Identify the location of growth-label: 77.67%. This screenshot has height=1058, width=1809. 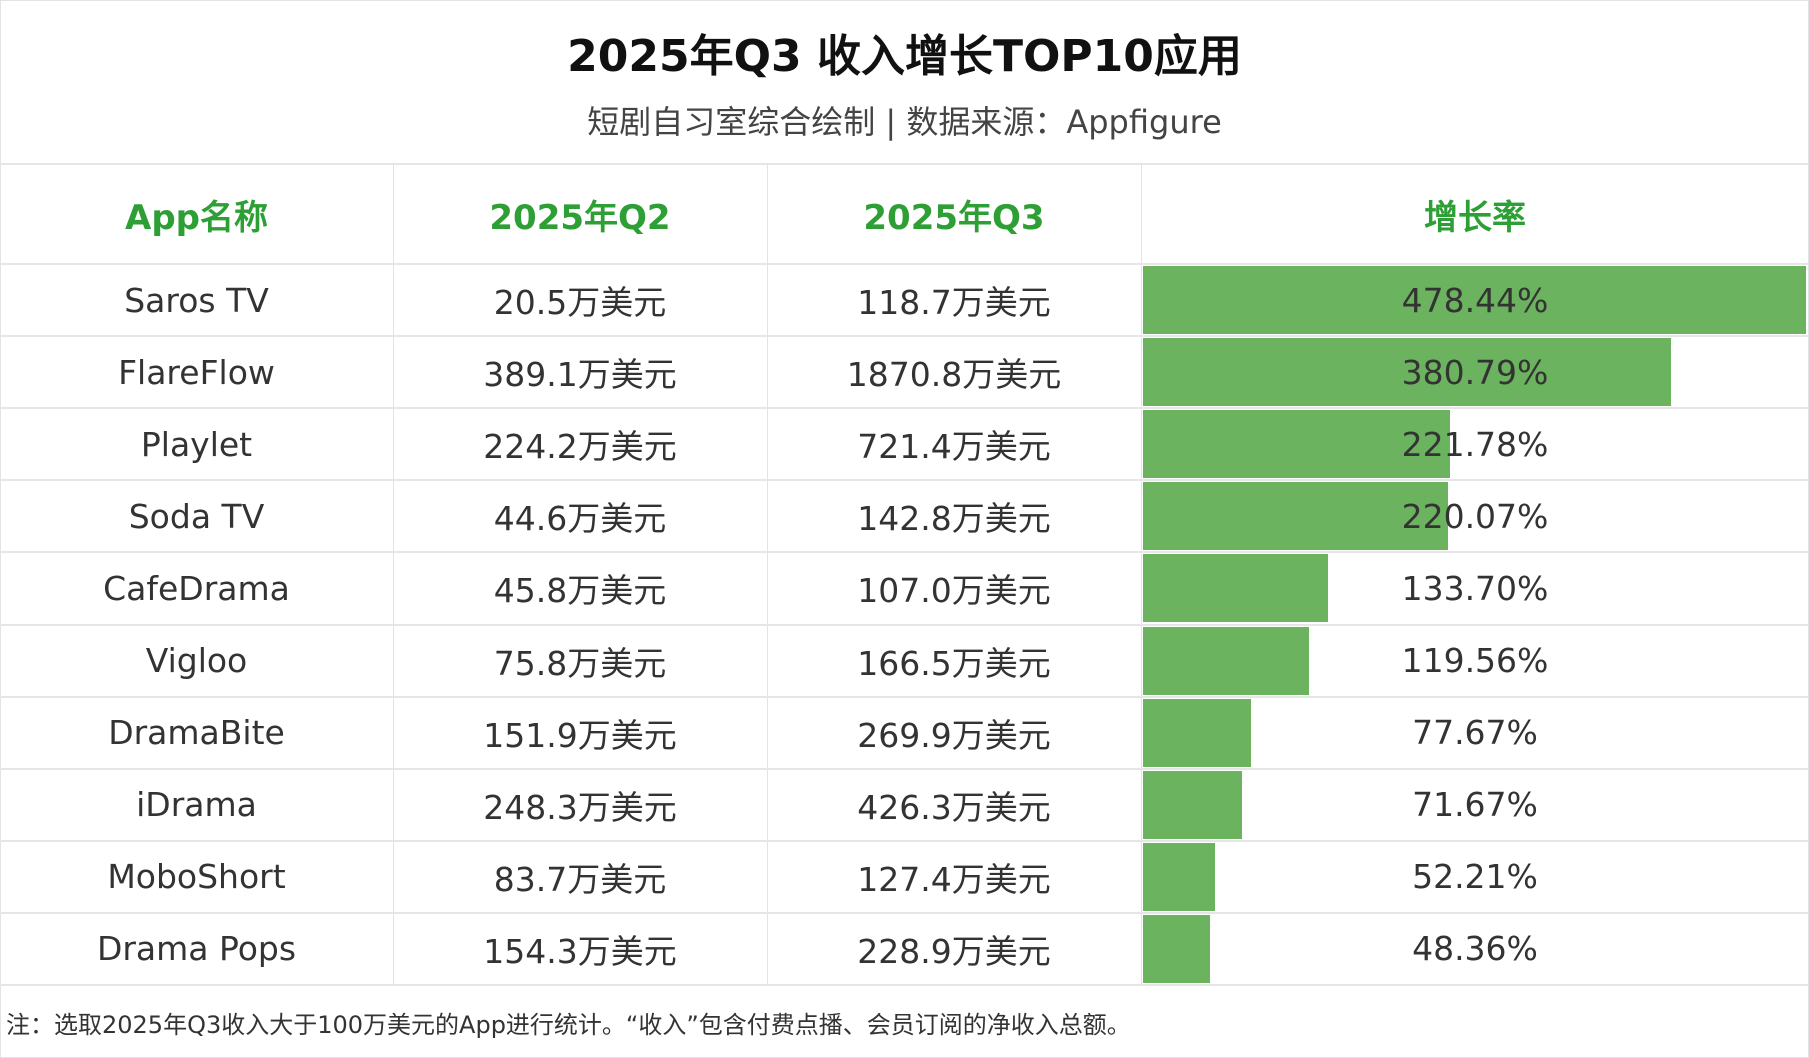
(1475, 733).